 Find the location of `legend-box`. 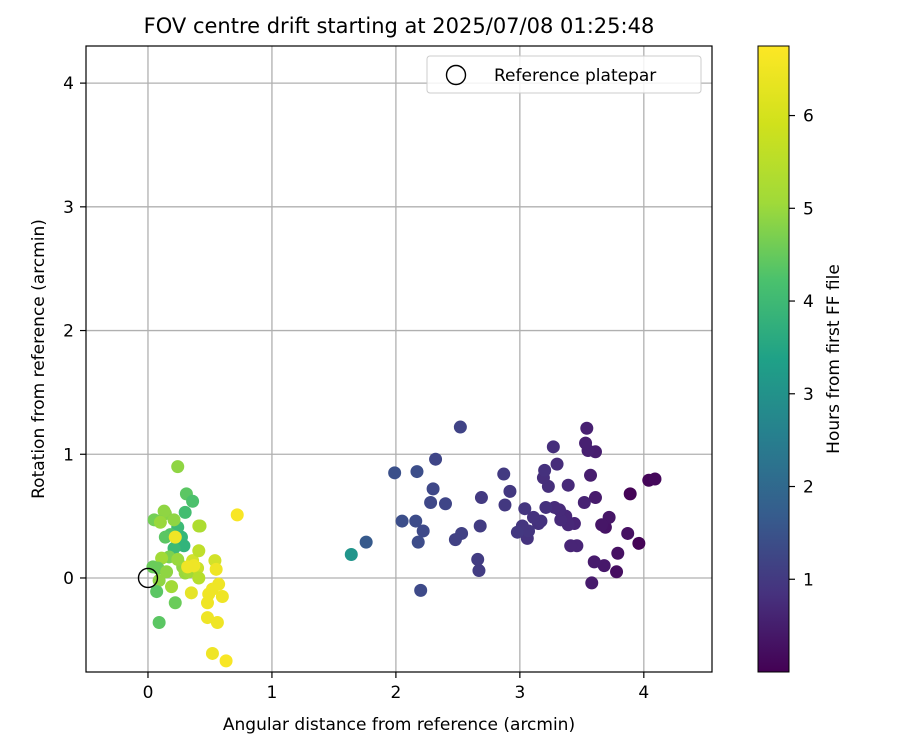

legend-box is located at coordinates (564, 74).